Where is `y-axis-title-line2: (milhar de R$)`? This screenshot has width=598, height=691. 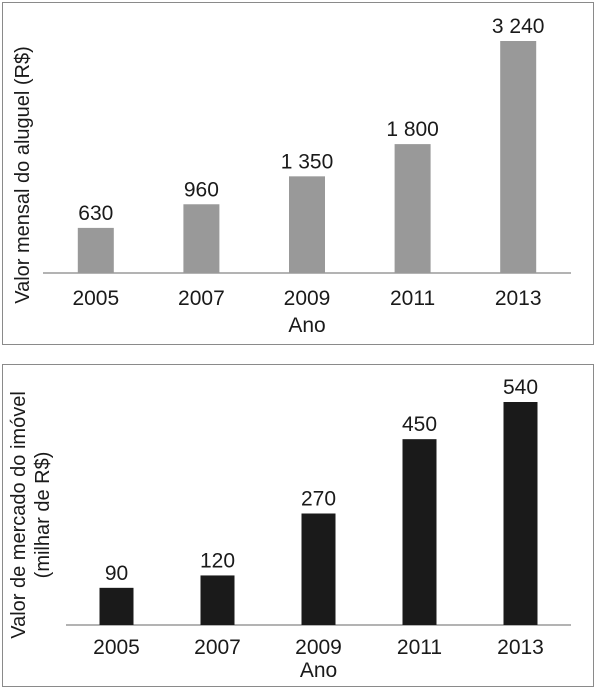
y-axis-title-line2: (milhar de R$) is located at coordinates (43, 515).